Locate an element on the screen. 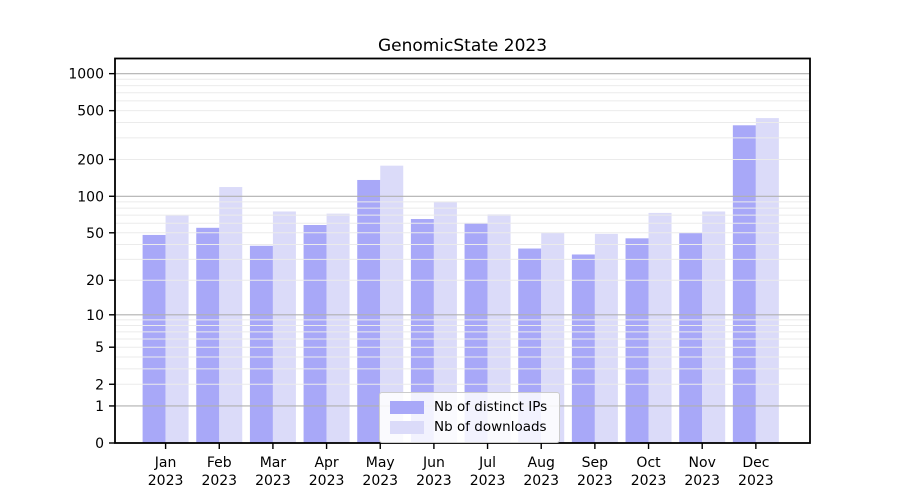 This screenshot has width=900, height=500. bar-downloads-apr is located at coordinates (338, 328).